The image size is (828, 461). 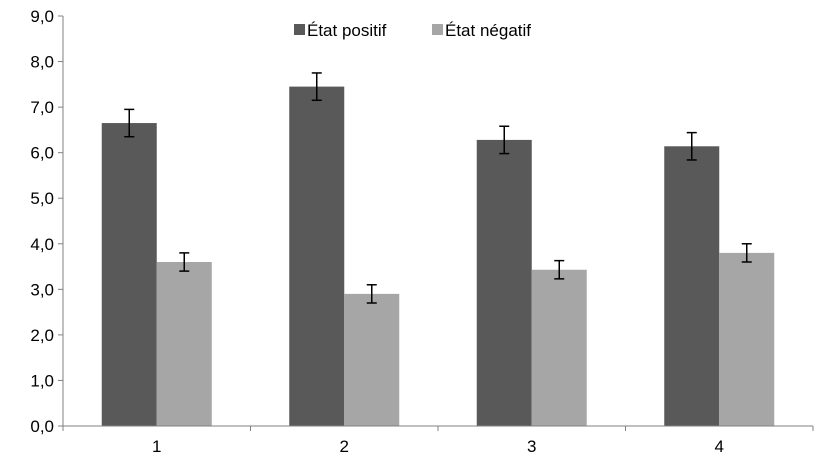 What do you see at coordinates (42, 153) in the screenshot?
I see `y-tick-label: 6,0` at bounding box center [42, 153].